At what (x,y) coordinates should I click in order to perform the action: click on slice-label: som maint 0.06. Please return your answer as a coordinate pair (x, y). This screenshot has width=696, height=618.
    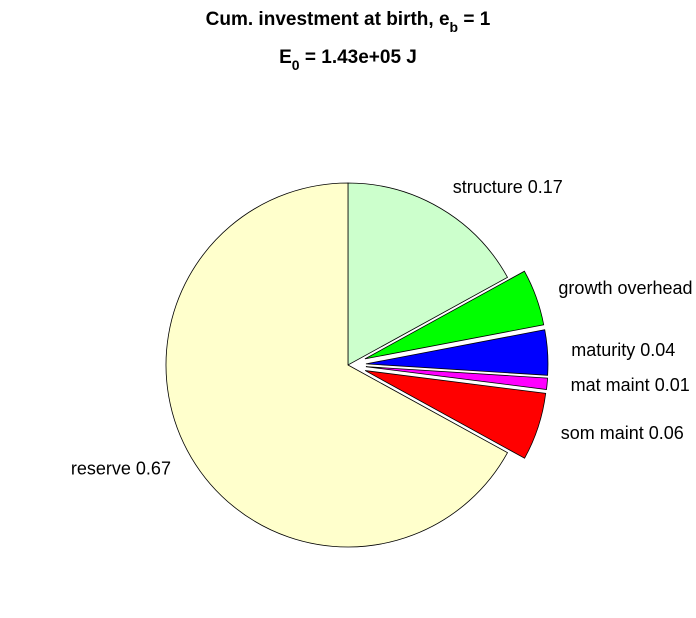
    Looking at the image, I should click on (622, 433).